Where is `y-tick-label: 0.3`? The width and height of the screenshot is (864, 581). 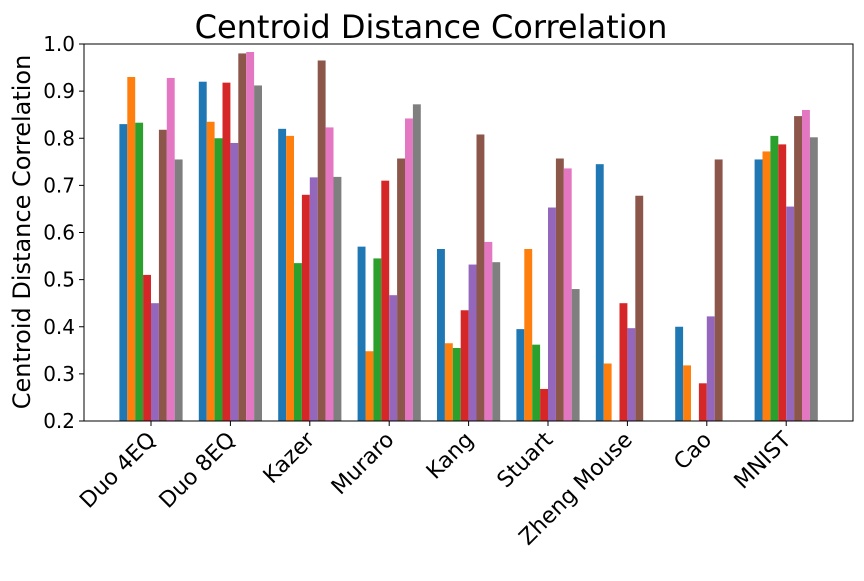
y-tick-label: 0.3 is located at coordinates (59, 374).